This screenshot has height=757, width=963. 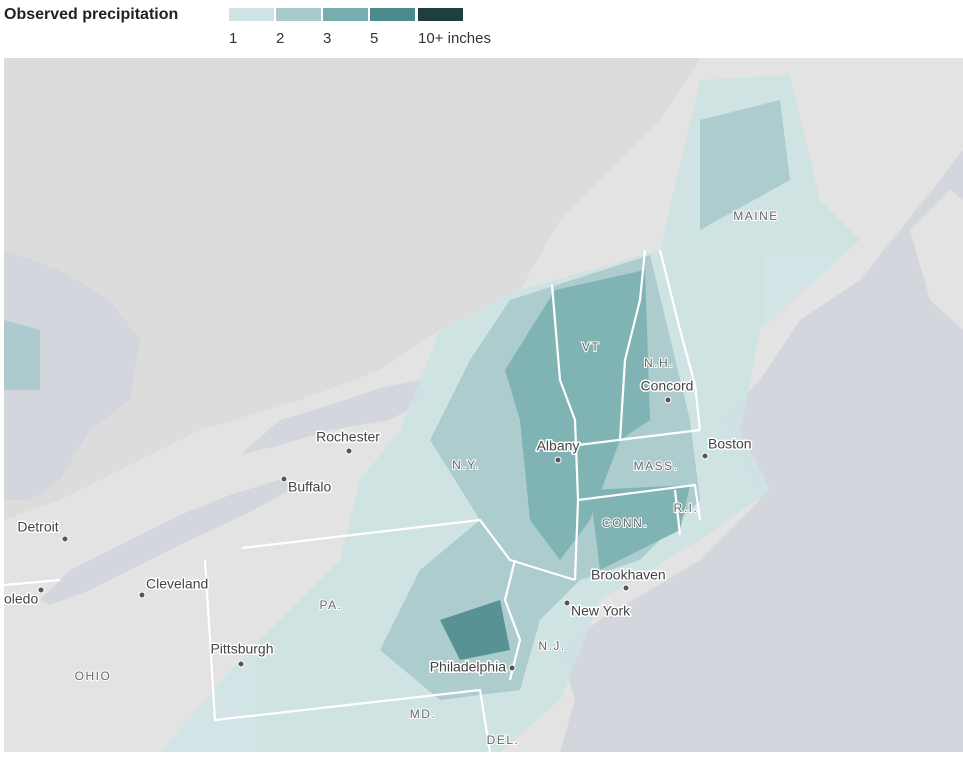 I want to click on legend-label: 2, so click(x=280, y=38).